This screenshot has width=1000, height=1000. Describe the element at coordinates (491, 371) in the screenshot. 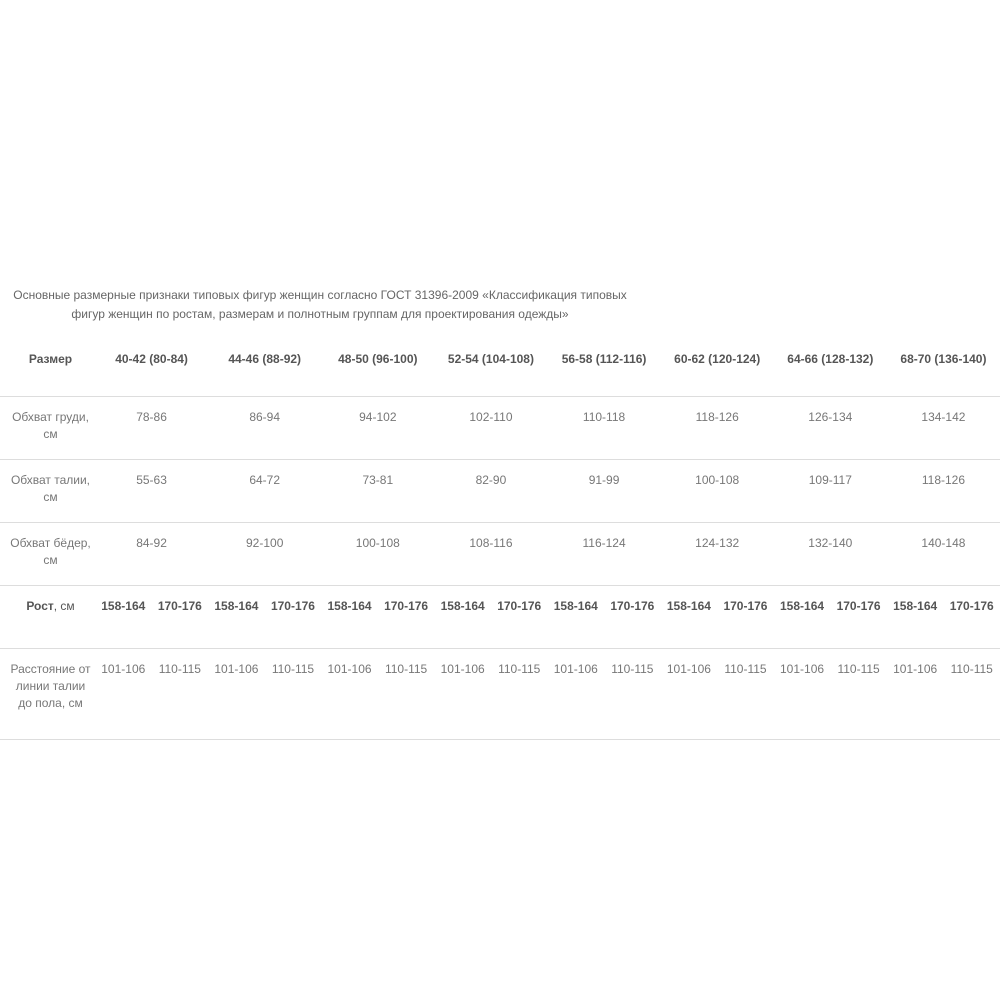

I see `size-header: 52-54 (104-108)` at that location.